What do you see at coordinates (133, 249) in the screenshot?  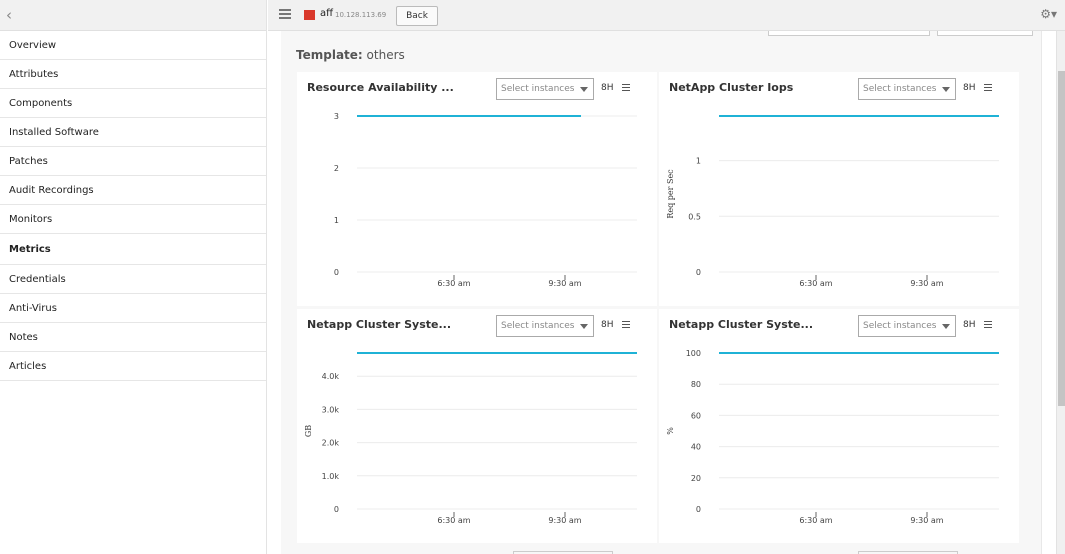 I see `sidebar-item-metrics: Metrics` at bounding box center [133, 249].